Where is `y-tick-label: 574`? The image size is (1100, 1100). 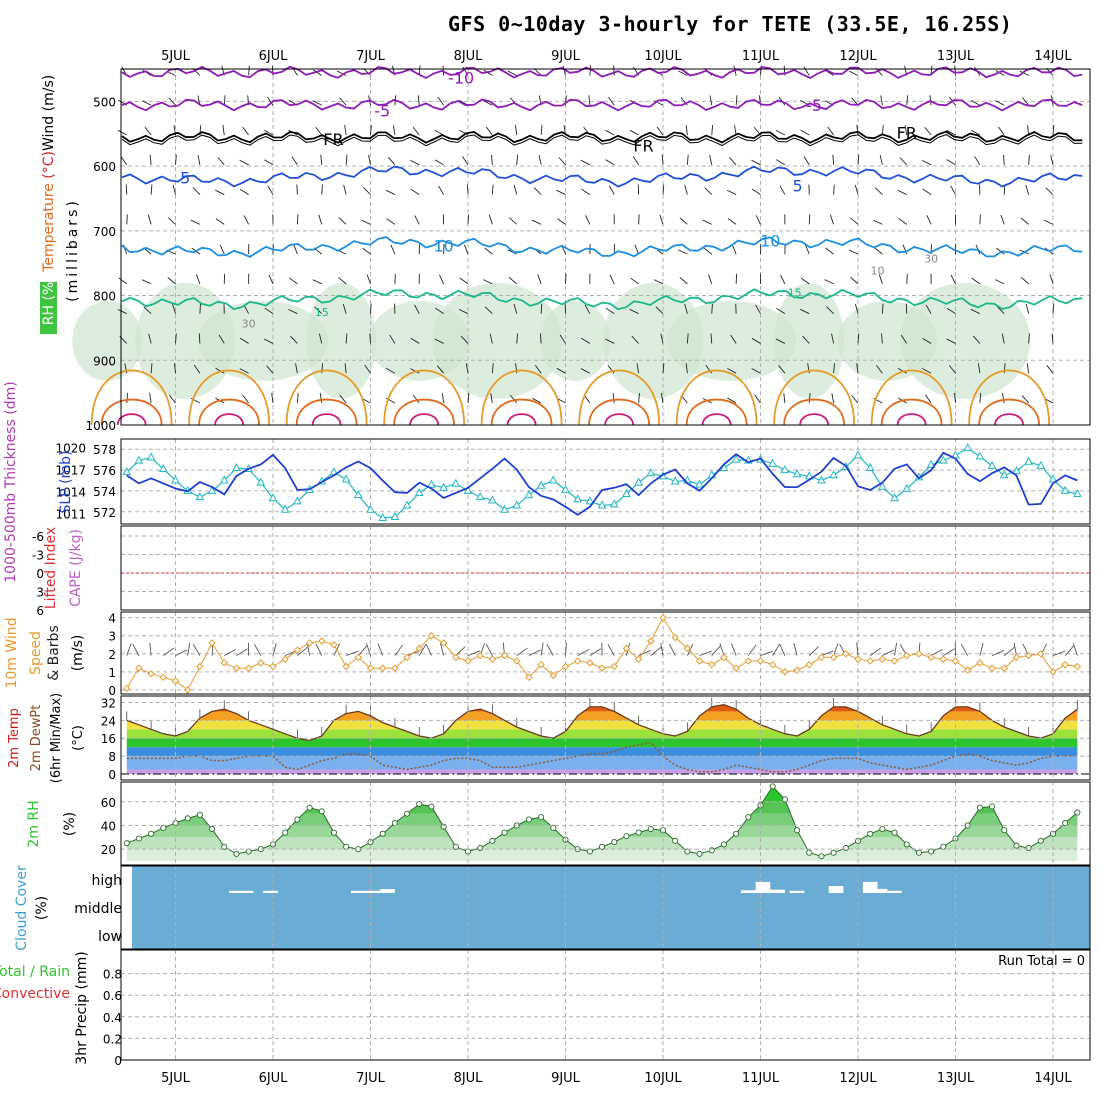
y-tick-label: 574 is located at coordinates (104, 492).